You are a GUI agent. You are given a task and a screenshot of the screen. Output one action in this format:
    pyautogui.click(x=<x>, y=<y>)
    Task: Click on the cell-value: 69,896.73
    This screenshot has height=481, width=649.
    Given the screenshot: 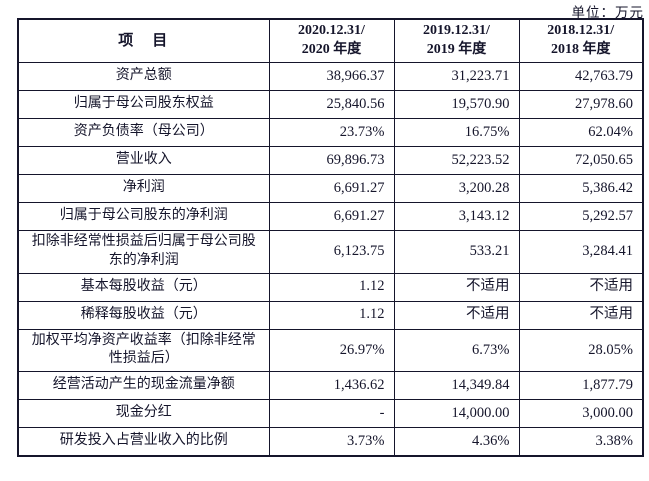 What is the action you would take?
    pyautogui.click(x=331, y=160)
    